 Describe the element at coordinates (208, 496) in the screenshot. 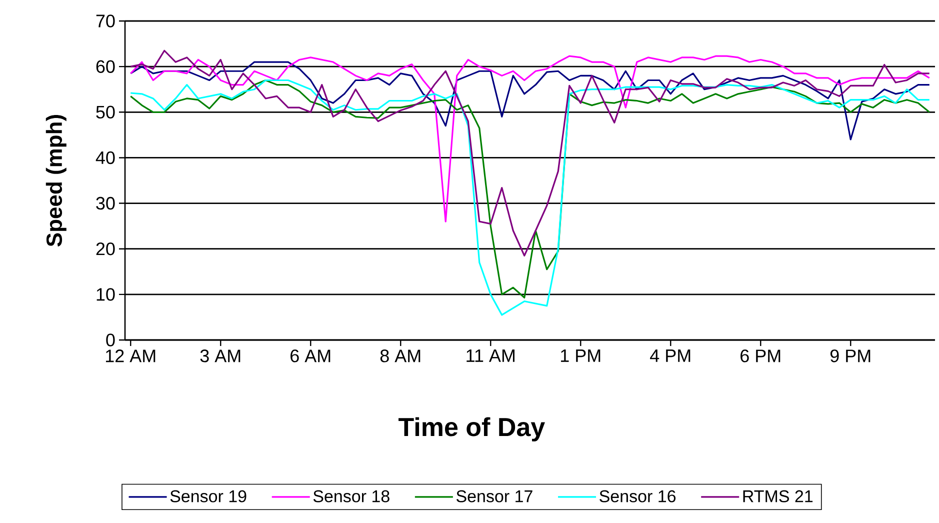

I see `legend-label: Sensor 19` at that location.